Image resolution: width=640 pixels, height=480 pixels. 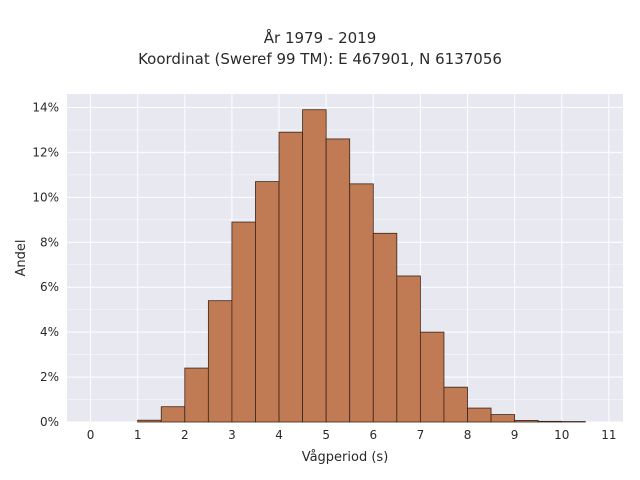 I want to click on x-tick-label: 2, so click(x=185, y=435).